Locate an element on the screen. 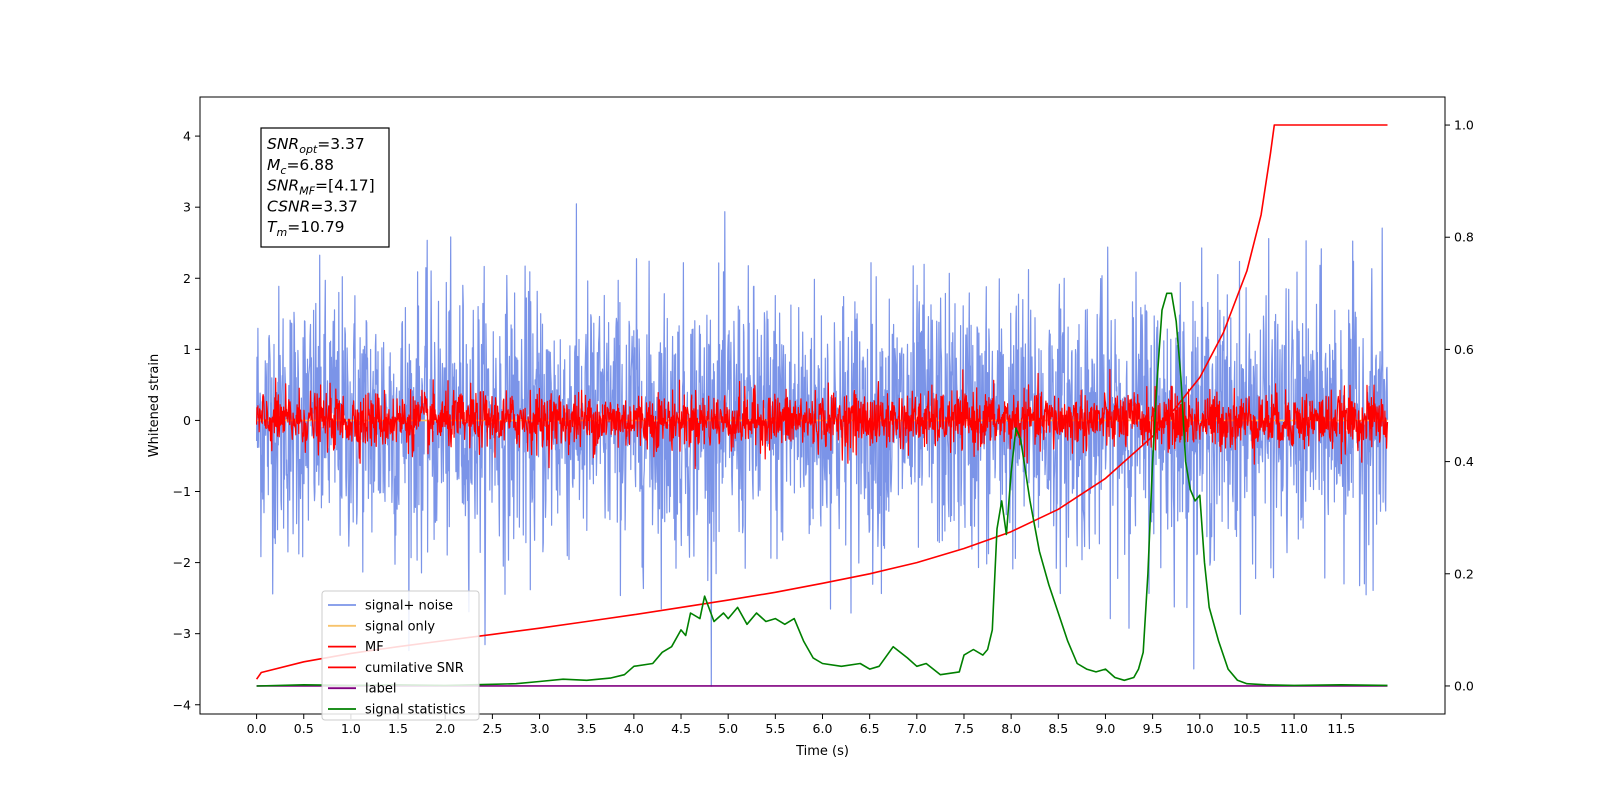 The width and height of the screenshot is (1600, 804). x-tick-label: 9.0 is located at coordinates (1106, 728).